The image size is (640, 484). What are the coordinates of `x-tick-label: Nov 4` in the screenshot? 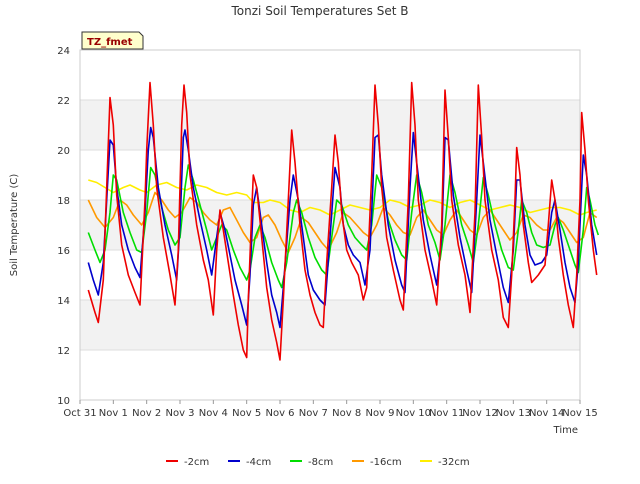 It's located at (213, 413).